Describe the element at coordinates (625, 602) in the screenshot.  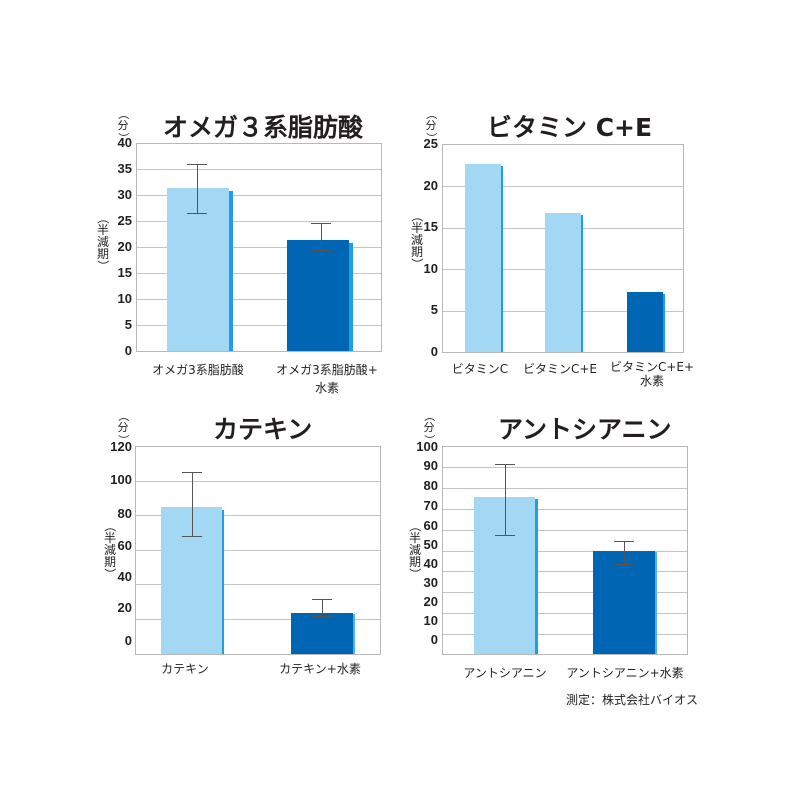
I see `bar-anthocyanin-hydrogen` at that location.